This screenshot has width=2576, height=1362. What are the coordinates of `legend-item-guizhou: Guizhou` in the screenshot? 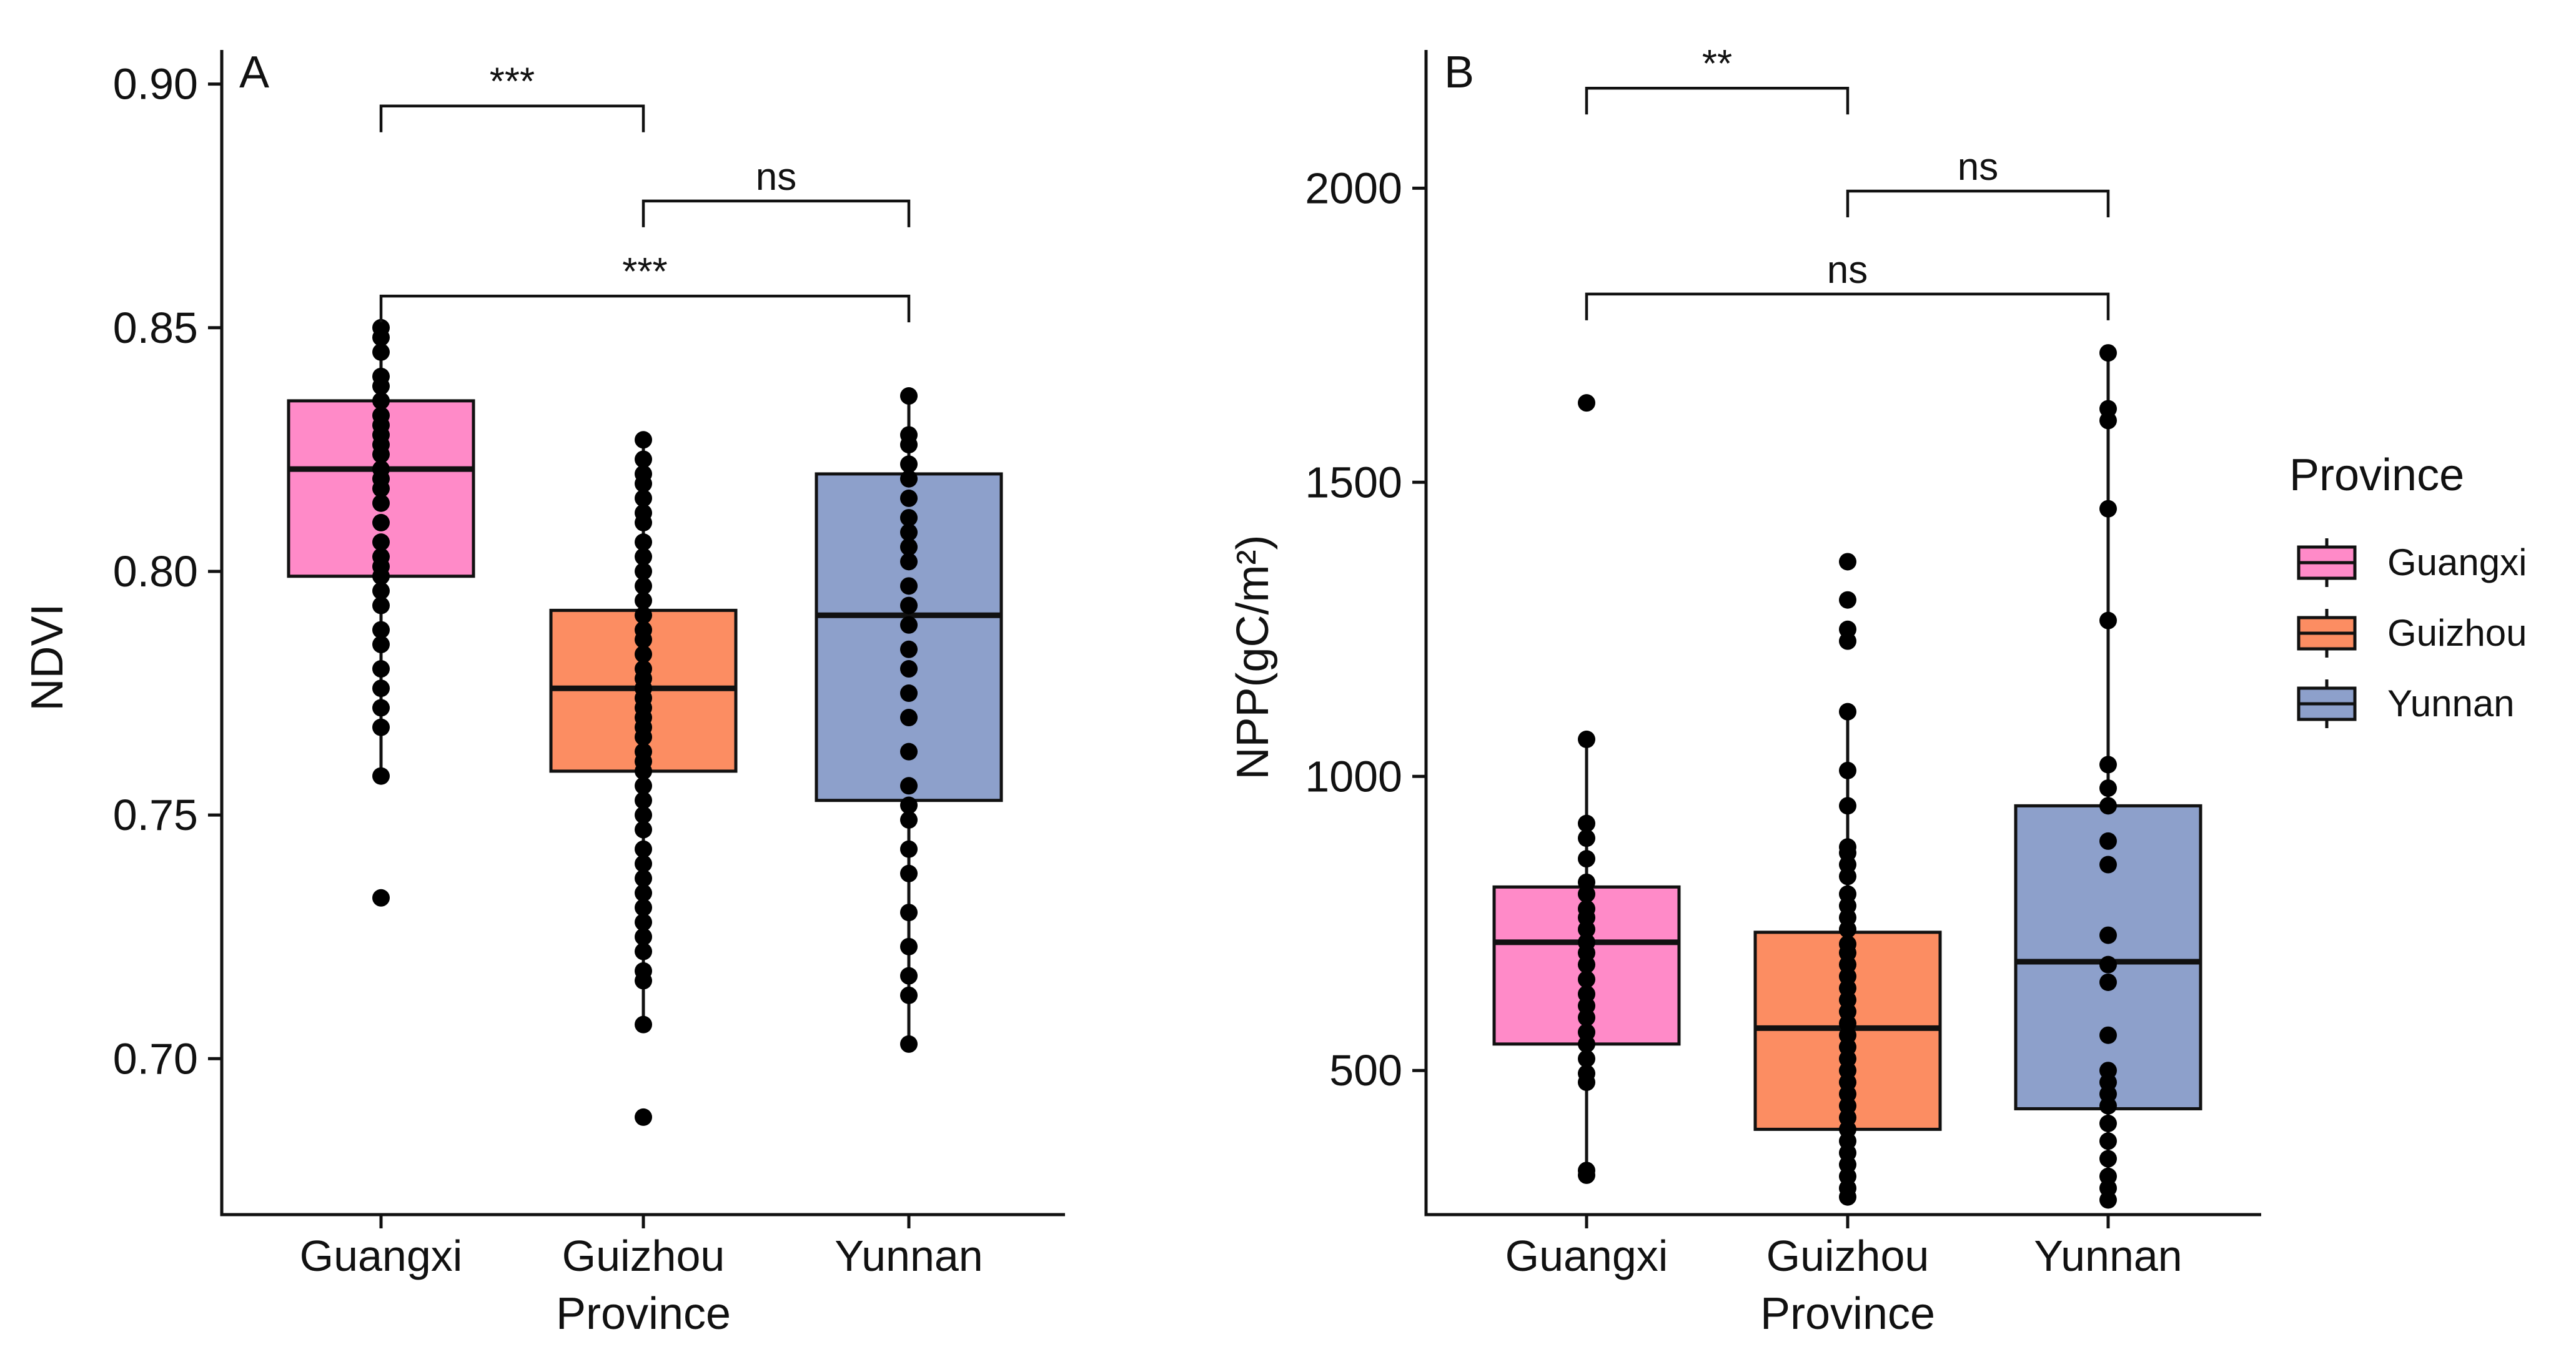 It's located at (2412, 633).